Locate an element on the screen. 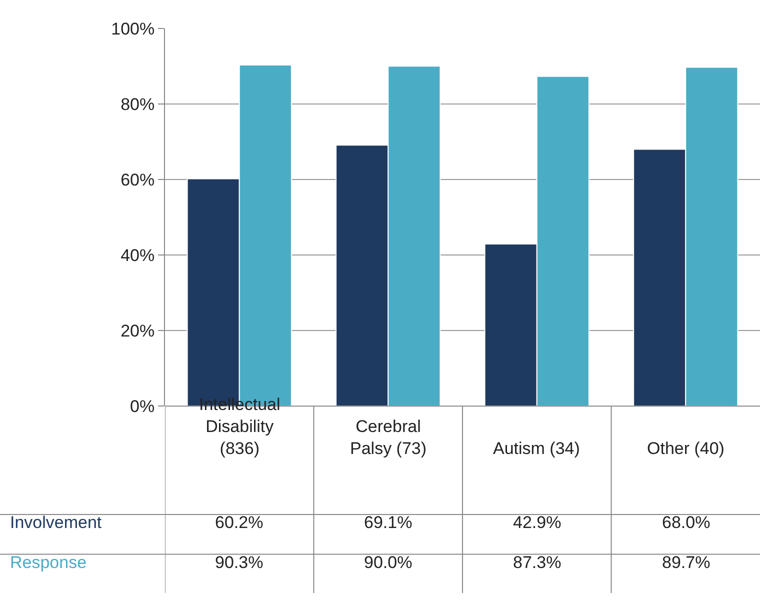 The height and width of the screenshot is (603, 760). x-tick-label: Other (40) is located at coordinates (685, 448).